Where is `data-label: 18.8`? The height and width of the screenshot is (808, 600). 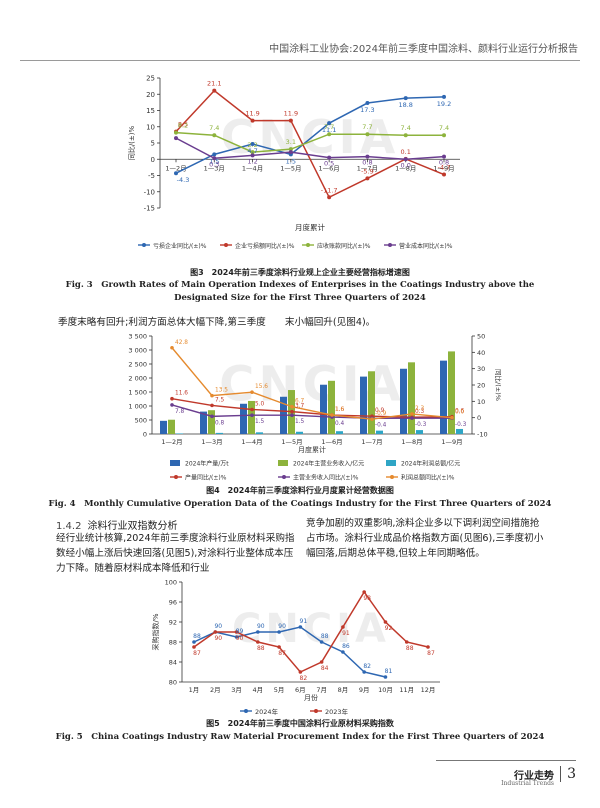
data-label: 18.8 is located at coordinates (405, 105).